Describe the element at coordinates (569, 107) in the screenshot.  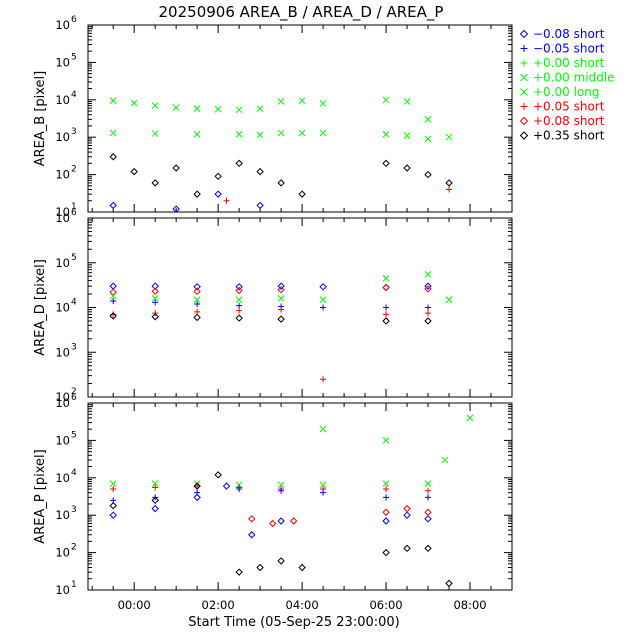
I see `legend-label: +0.05 short` at that location.